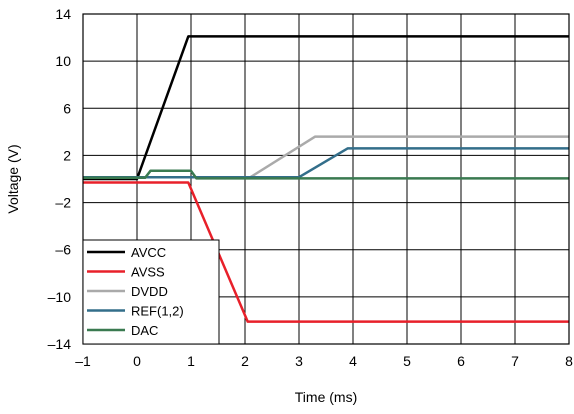 The height and width of the screenshot is (414, 574). I want to click on y-tick-label: –2, so click(63, 203).